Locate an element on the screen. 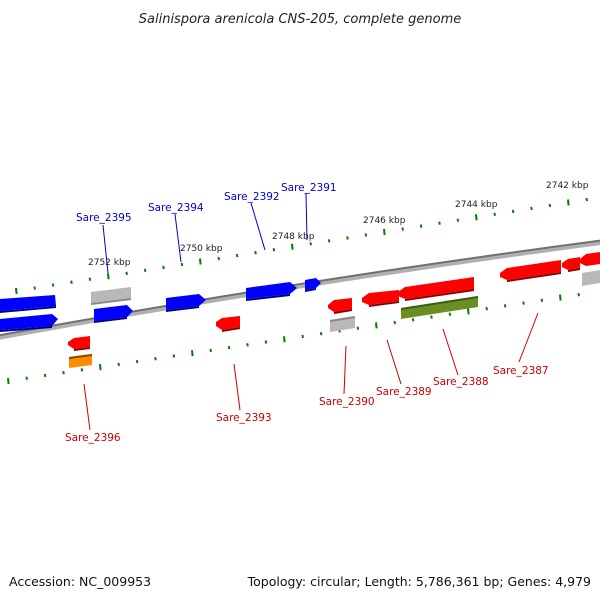 The image size is (600, 605). gene-arrow-green is located at coordinates (439, 307).